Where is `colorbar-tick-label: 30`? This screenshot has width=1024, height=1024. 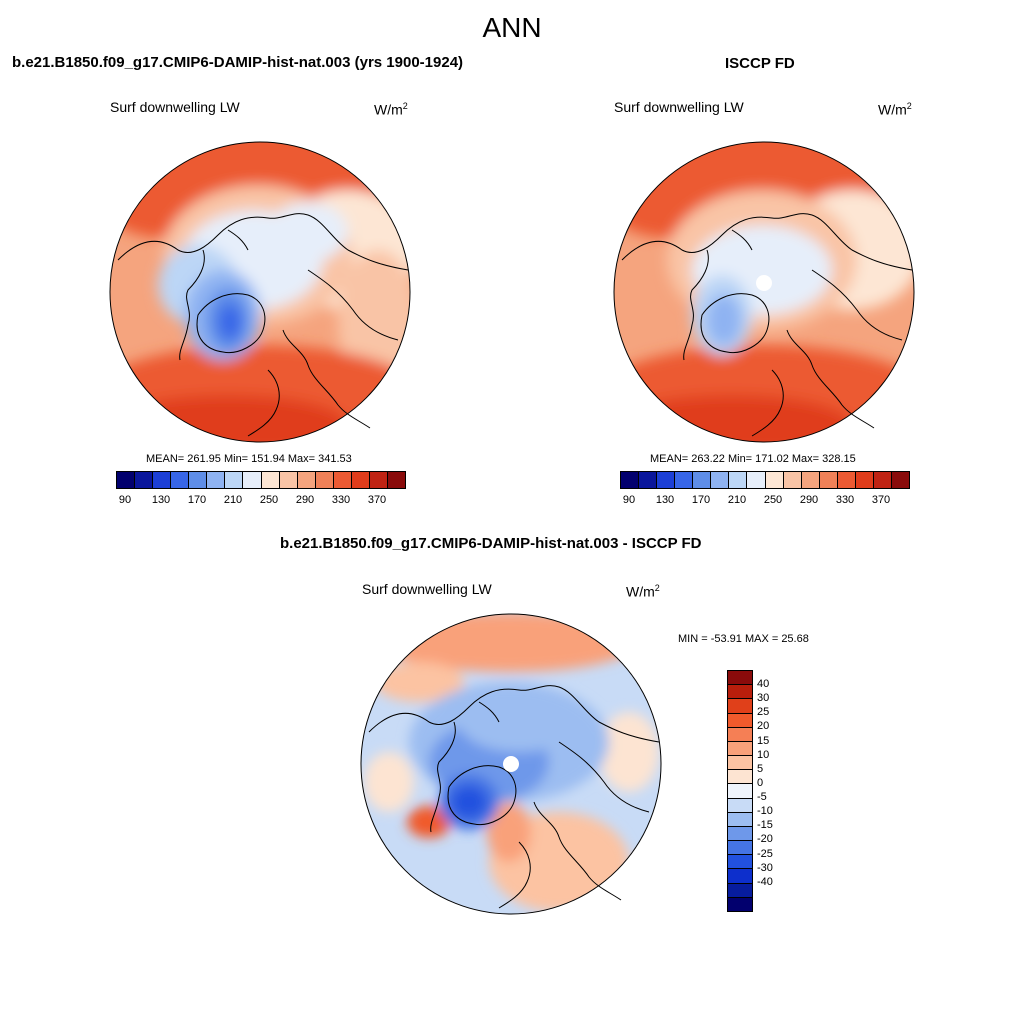 colorbar-tick-label: 30 is located at coordinates (763, 698).